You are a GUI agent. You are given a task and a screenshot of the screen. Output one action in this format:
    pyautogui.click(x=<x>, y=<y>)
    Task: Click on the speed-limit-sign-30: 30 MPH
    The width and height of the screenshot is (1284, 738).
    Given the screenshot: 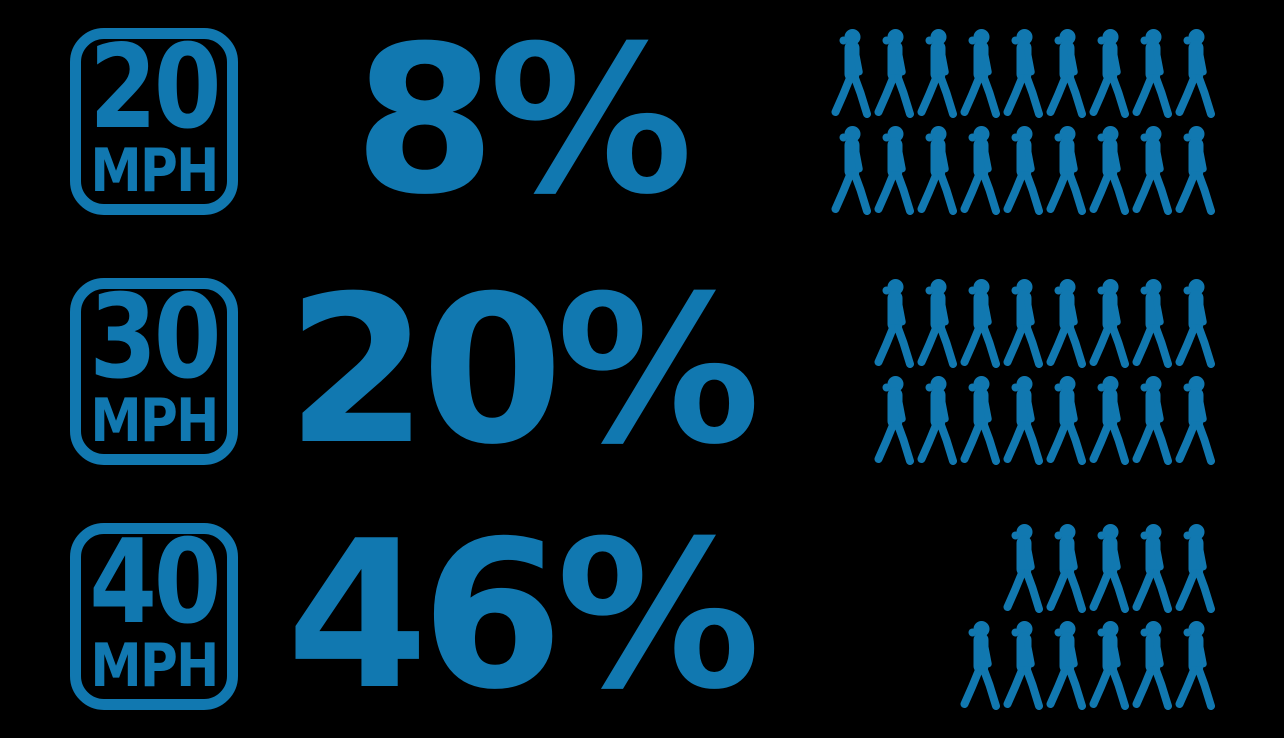 What is the action you would take?
    pyautogui.click(x=154, y=371)
    